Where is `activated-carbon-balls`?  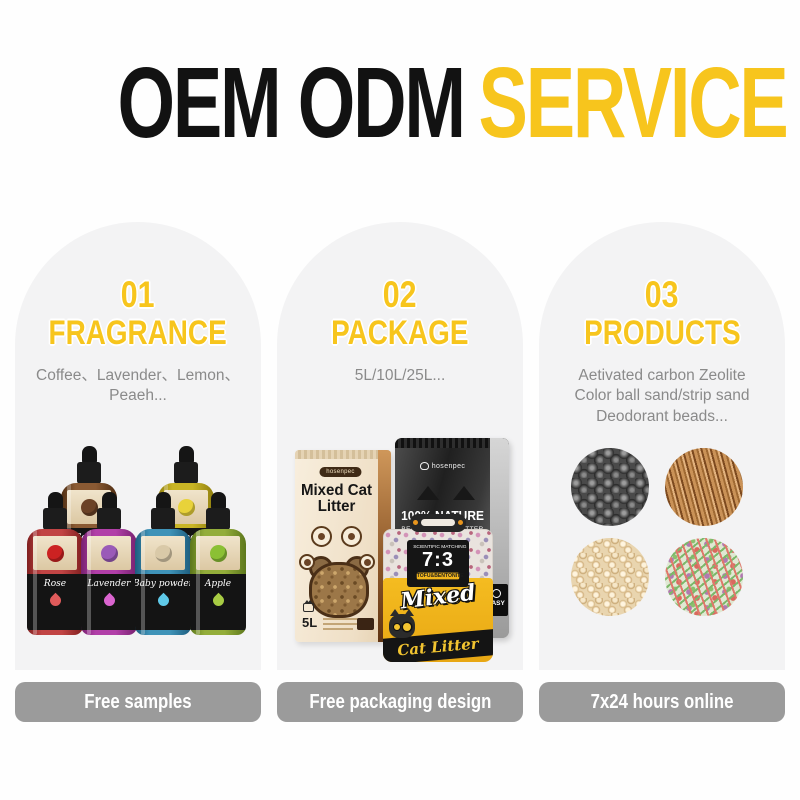 activated-carbon-balls is located at coordinates (610, 487).